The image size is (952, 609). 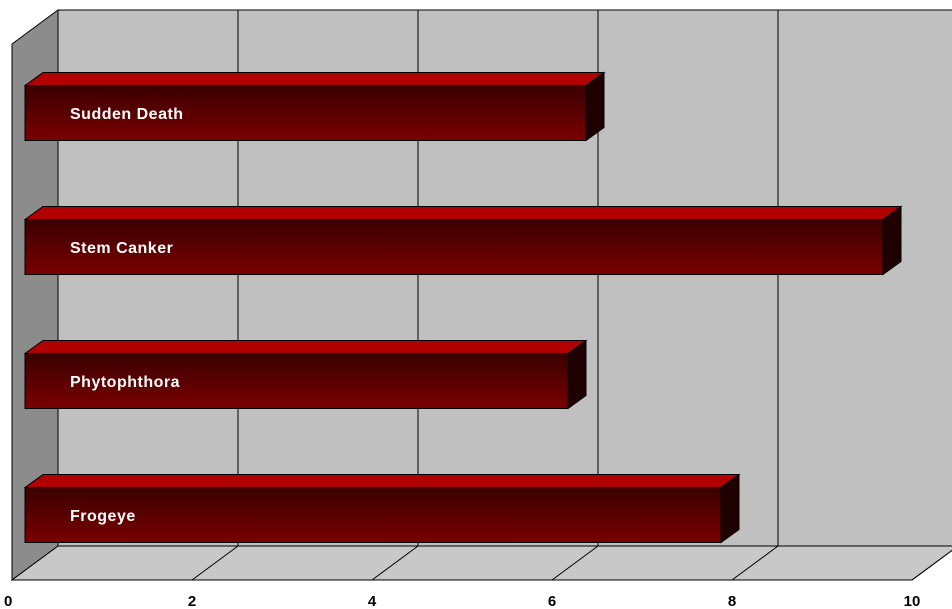 What do you see at coordinates (192, 601) in the screenshot?
I see `x-tick-label: 2` at bounding box center [192, 601].